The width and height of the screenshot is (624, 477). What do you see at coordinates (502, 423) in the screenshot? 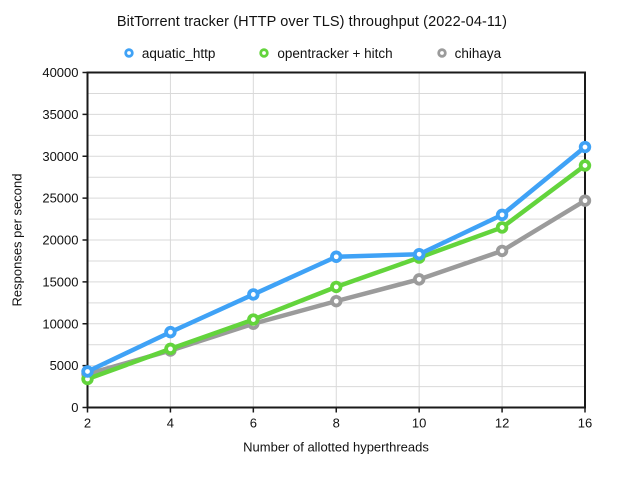
I see `x-tick-label: 12` at bounding box center [502, 423].